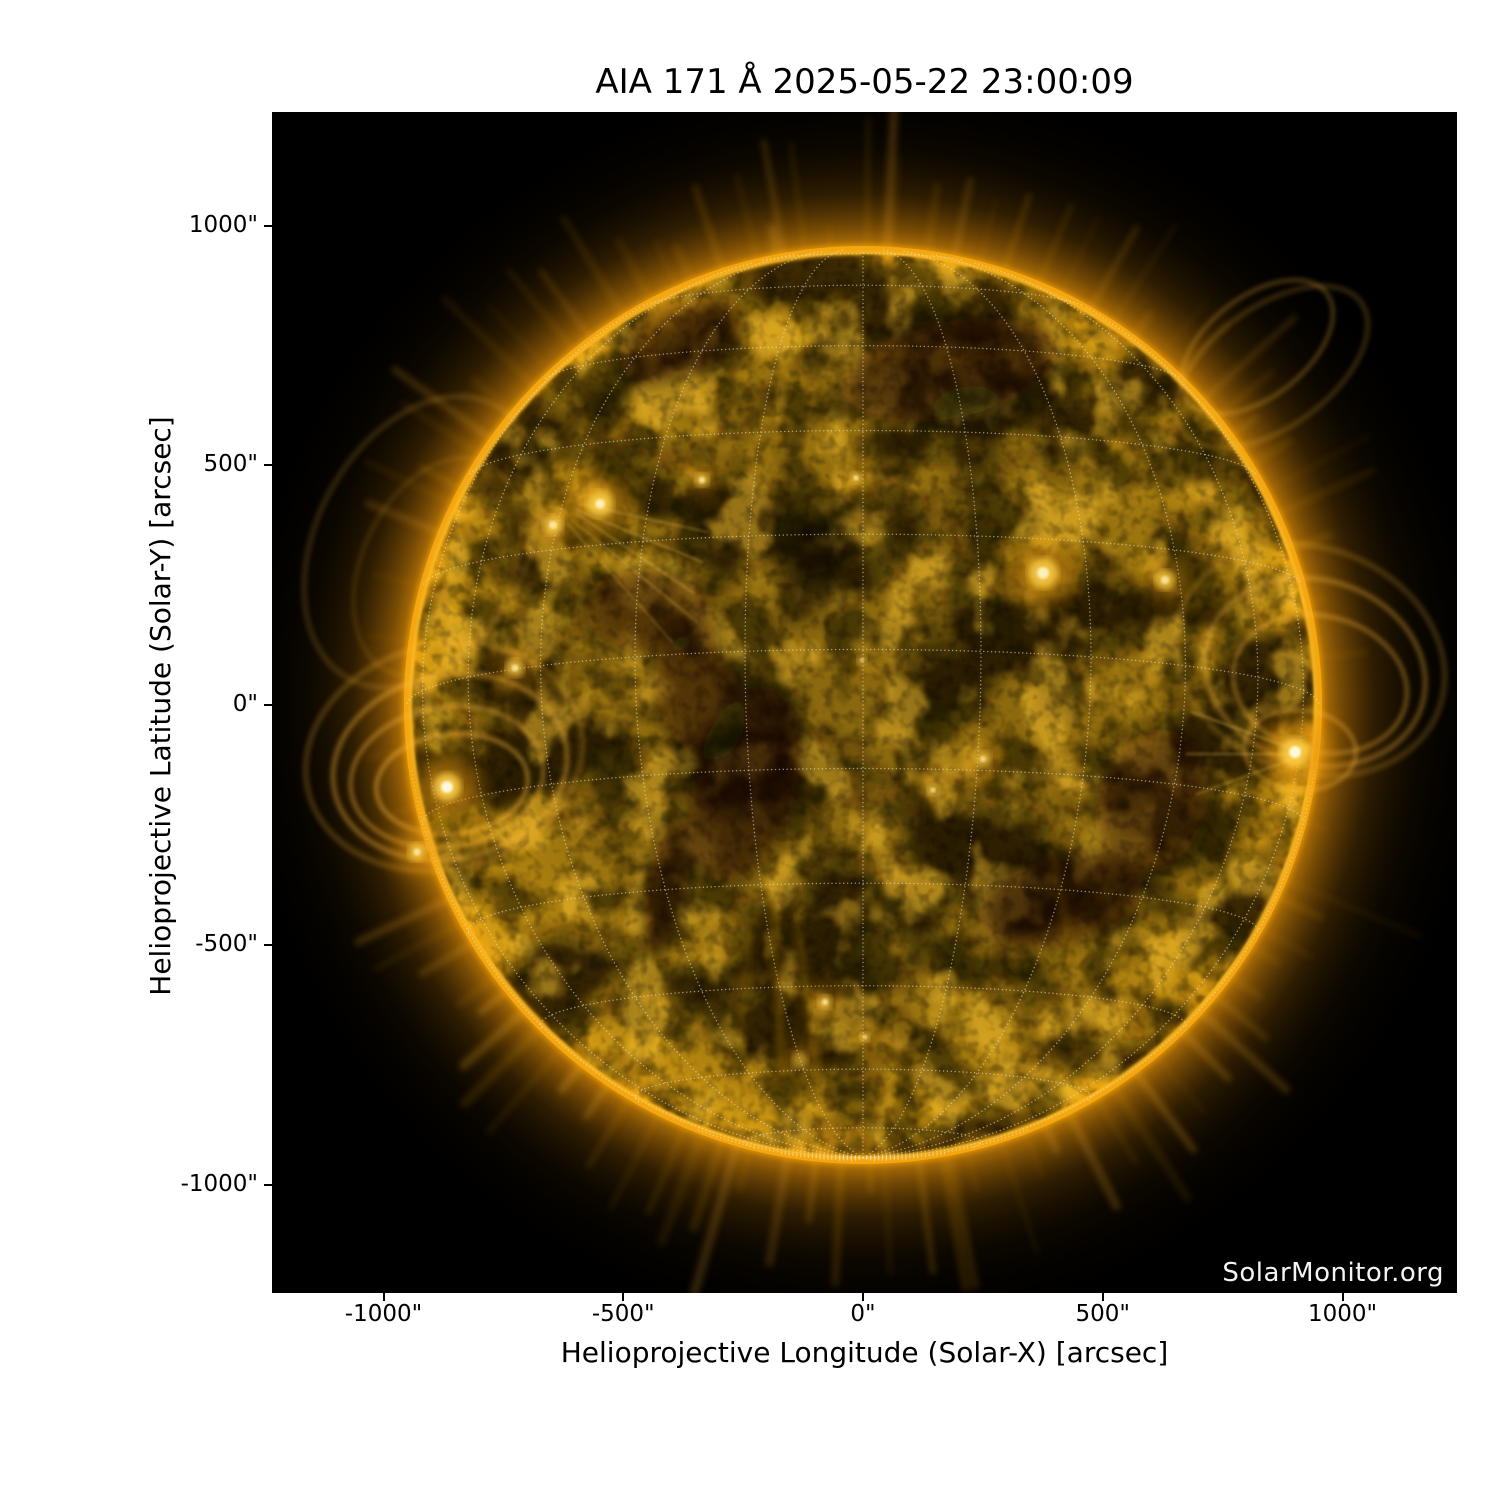  What do you see at coordinates (230, 464) in the screenshot?
I see `y-tick-label: 500"` at bounding box center [230, 464].